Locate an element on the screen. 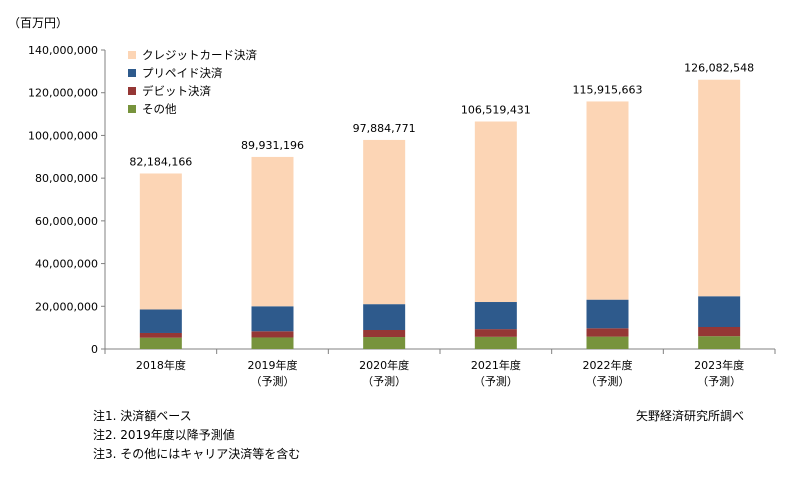 This screenshot has height=482, width=807. legend-label-prepaid: プリペイド決済 is located at coordinates (182, 73).